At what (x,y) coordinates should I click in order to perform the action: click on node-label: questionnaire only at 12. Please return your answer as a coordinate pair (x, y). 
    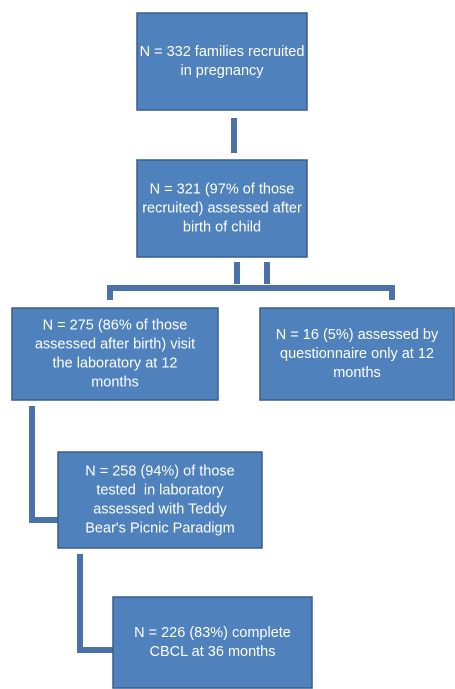
    Looking at the image, I should click on (357, 354).